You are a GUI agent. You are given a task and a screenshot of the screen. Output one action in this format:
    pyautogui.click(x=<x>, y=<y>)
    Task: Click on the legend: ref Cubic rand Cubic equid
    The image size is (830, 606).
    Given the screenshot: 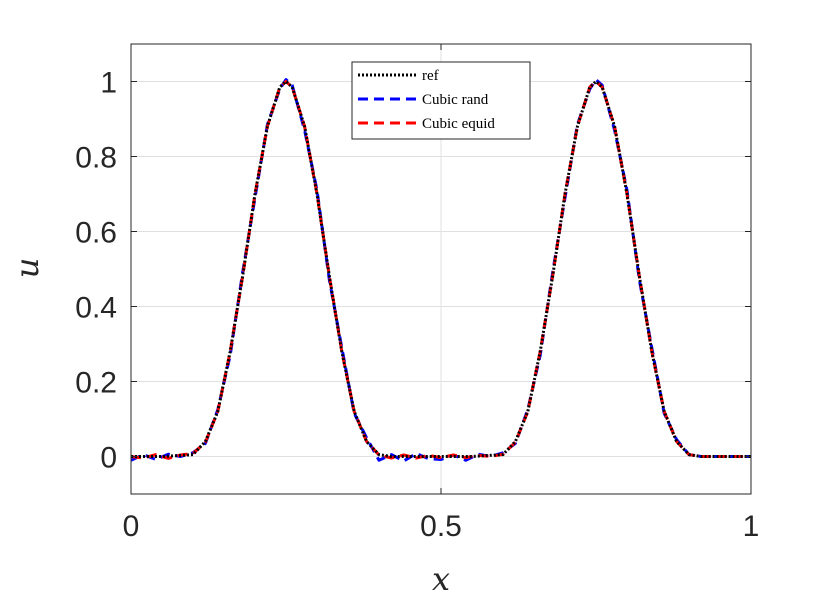 What is the action you would take?
    pyautogui.click(x=441, y=100)
    